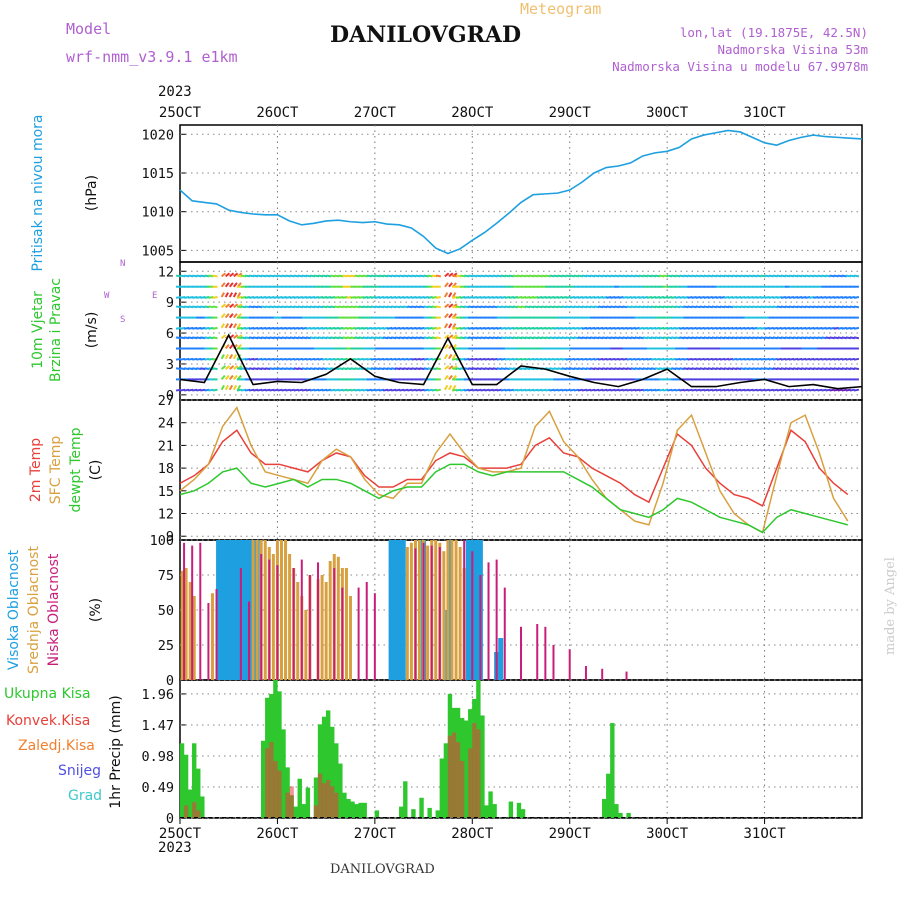 This screenshot has height=900, width=900. What do you see at coordinates (162, 541) in the screenshot?
I see `y-tick-label: 100` at bounding box center [162, 541].